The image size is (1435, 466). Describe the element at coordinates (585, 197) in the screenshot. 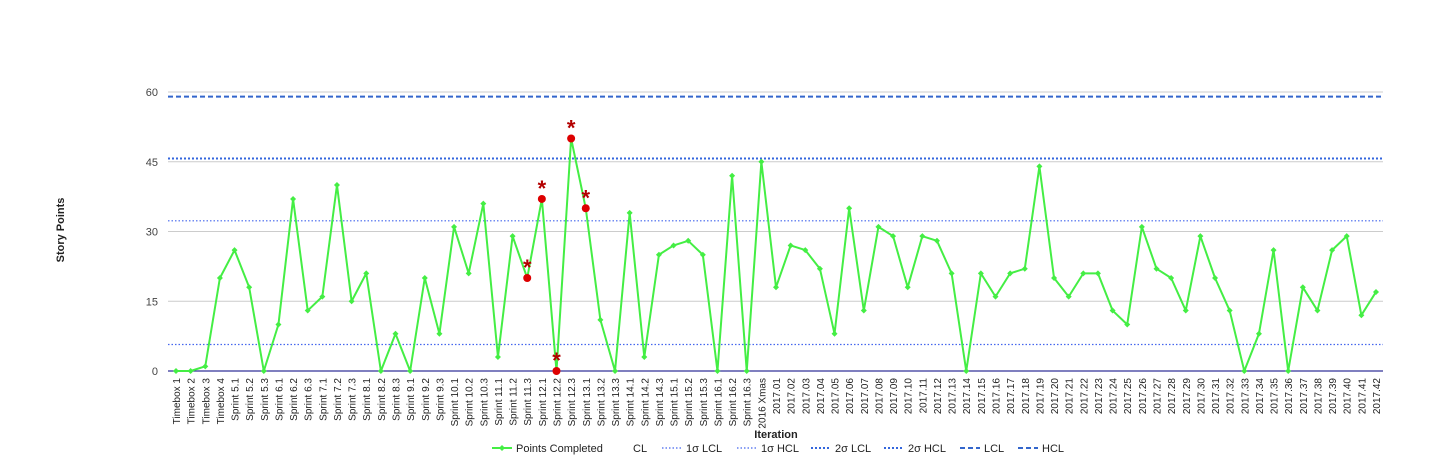

I see `outlier-star-4: *` at that location.